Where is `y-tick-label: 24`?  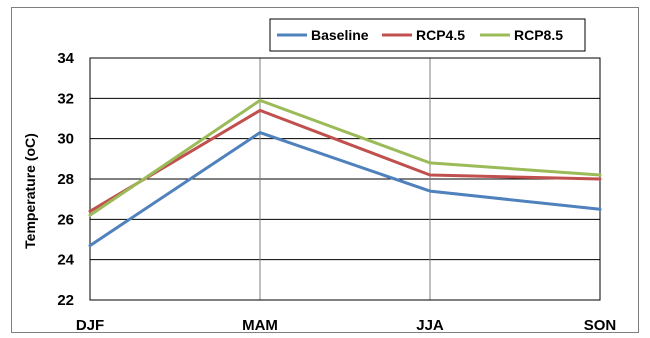 y-tick-label: 24 is located at coordinates (65, 260).